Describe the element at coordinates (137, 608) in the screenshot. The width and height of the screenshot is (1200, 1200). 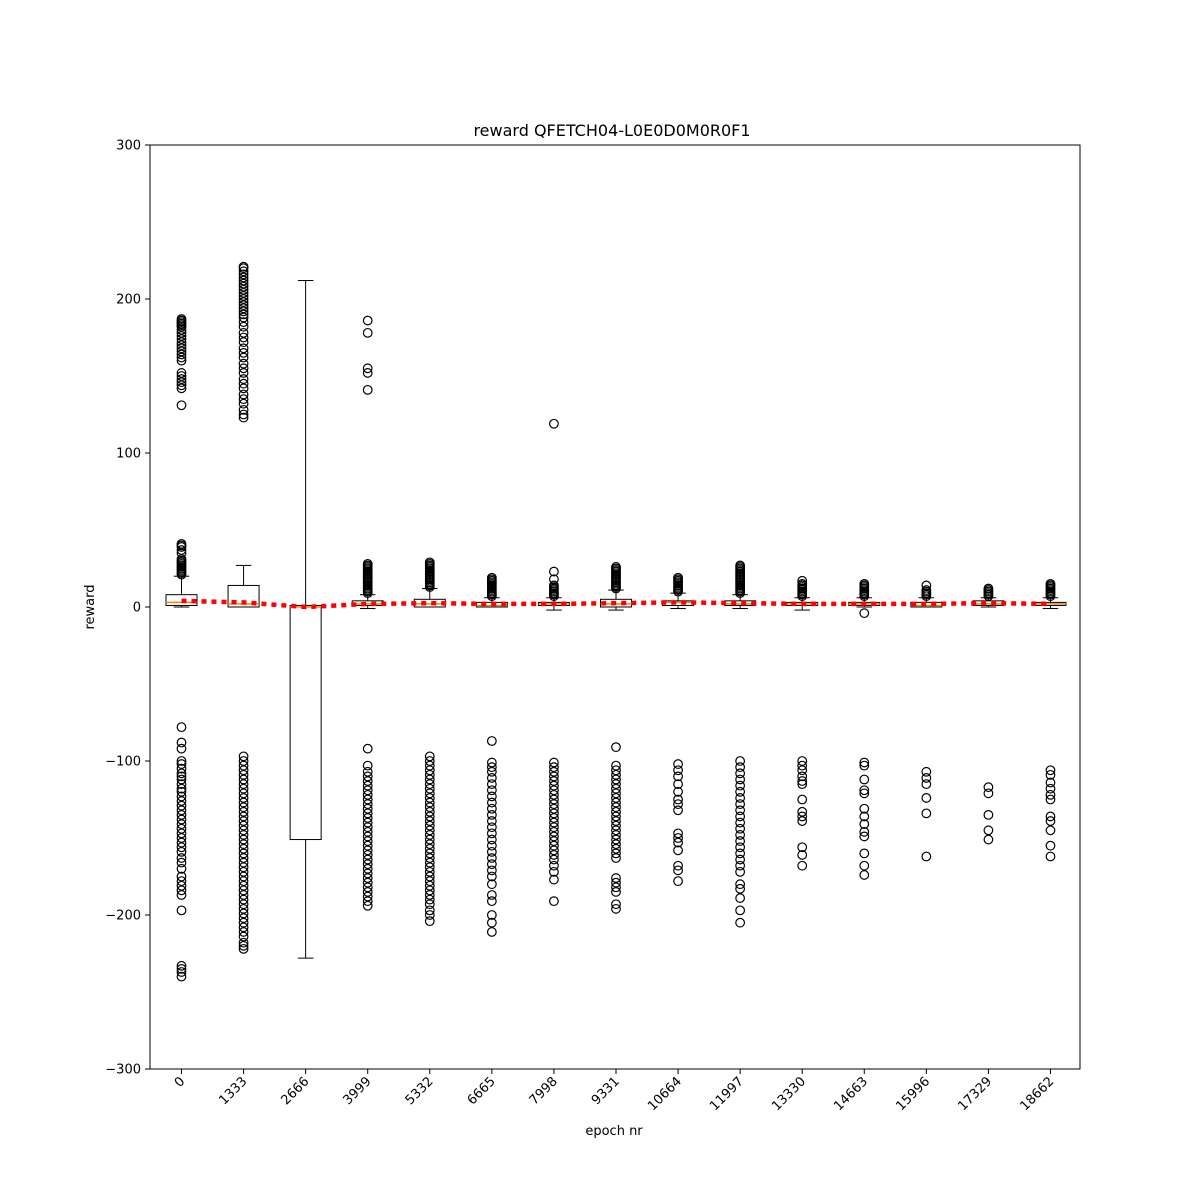
I see `y-tick-label: 0` at that location.